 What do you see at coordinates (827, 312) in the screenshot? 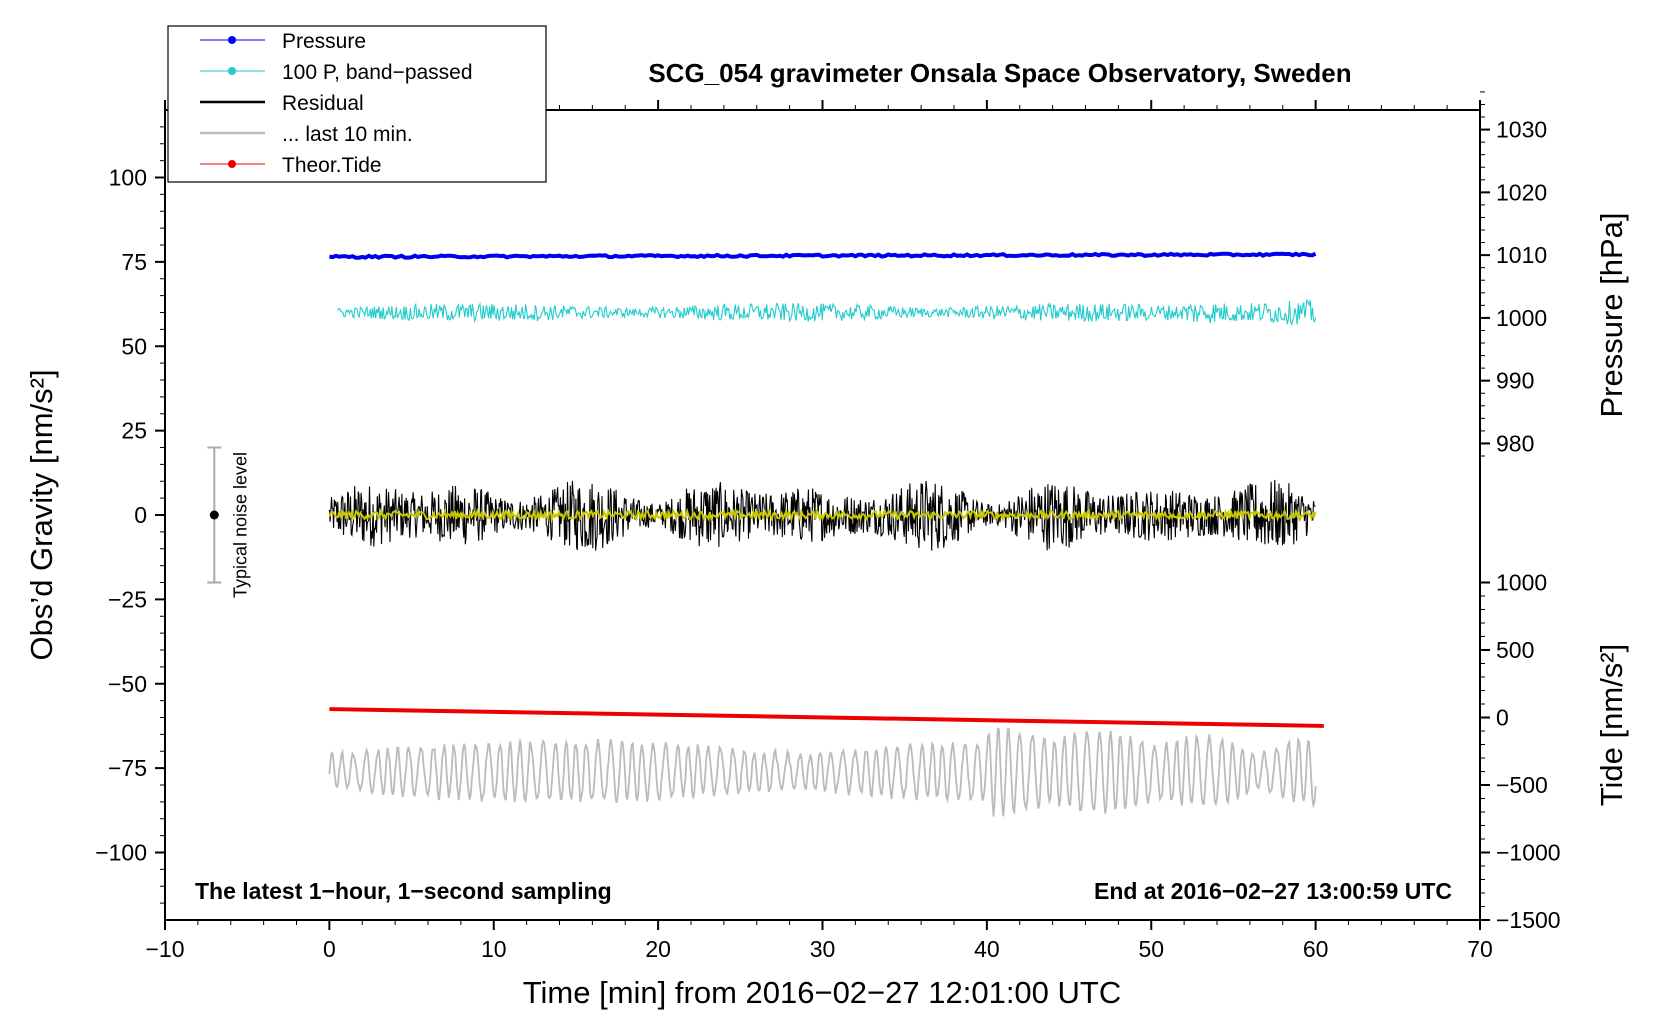
I see `series-band-passed-line` at bounding box center [827, 312].